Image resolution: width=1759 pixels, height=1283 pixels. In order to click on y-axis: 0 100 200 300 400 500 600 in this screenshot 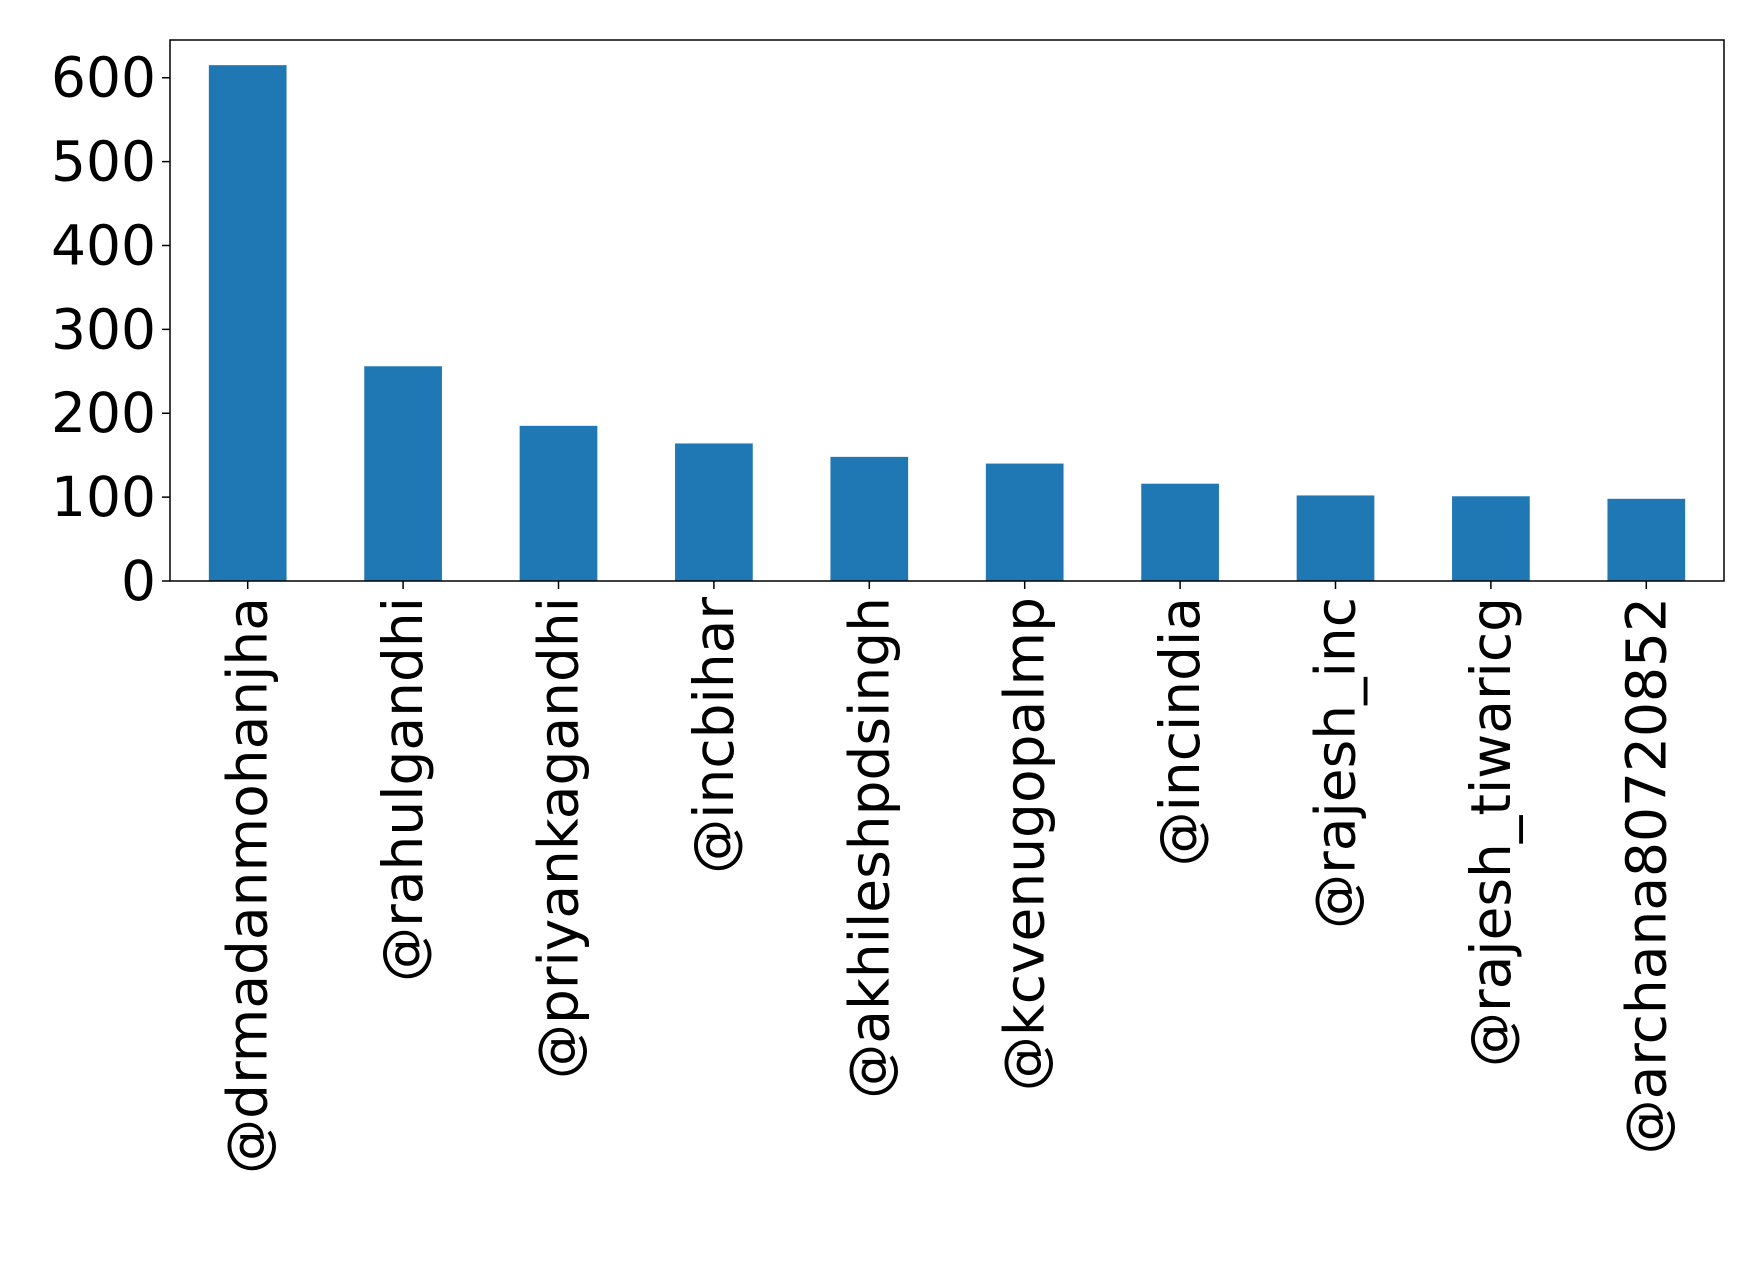, I will do `click(110, 329)`.